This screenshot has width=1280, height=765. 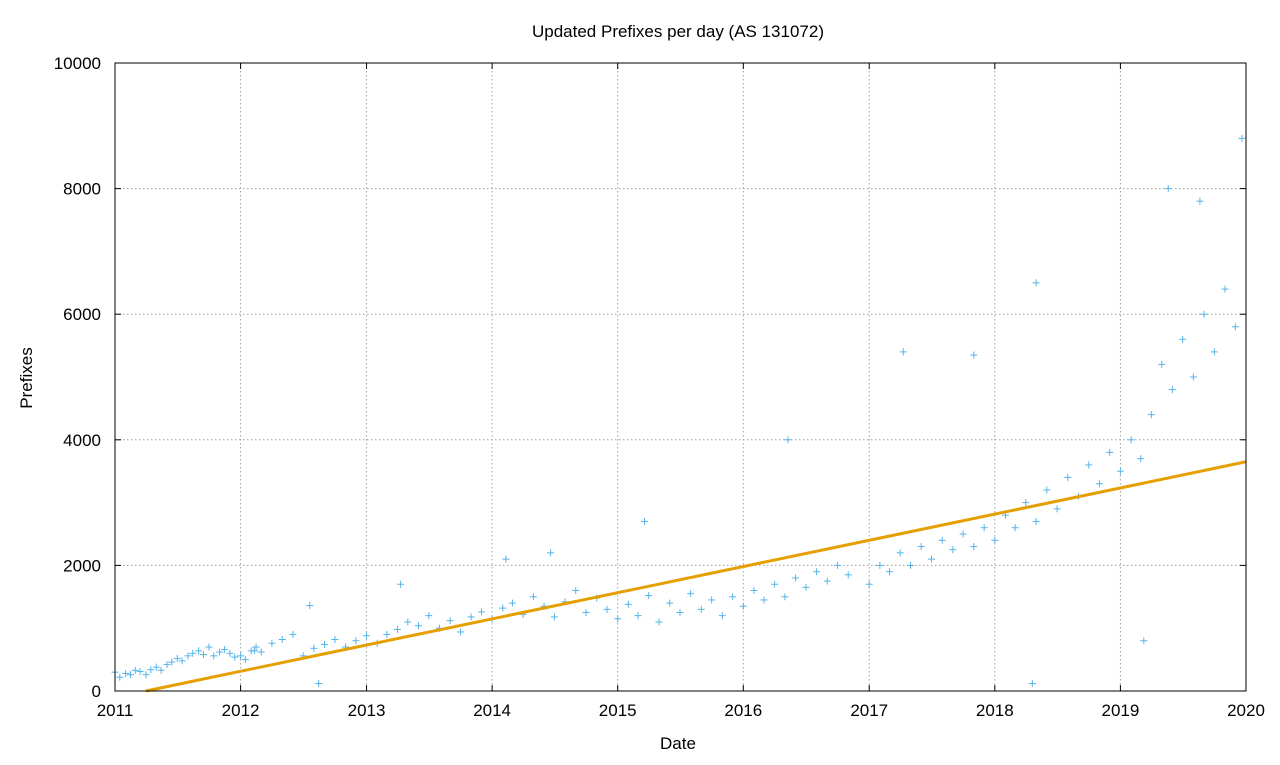 I want to click on y-tick-label: 0, so click(x=96, y=691).